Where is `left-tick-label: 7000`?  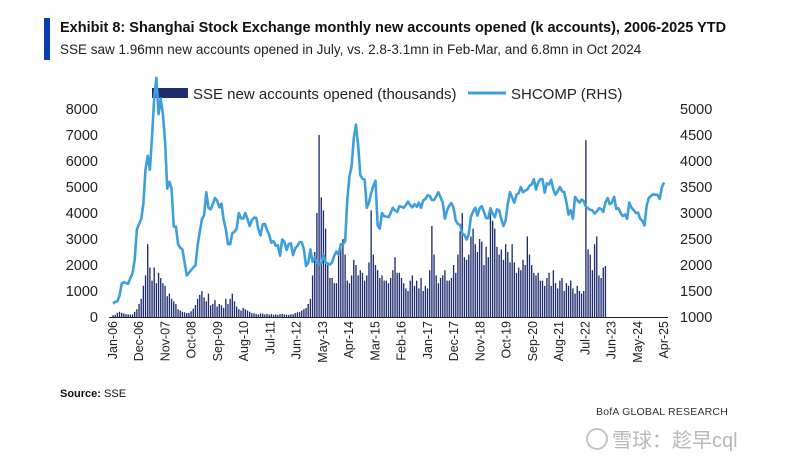
left-tick-label: 7000 is located at coordinates (82, 136).